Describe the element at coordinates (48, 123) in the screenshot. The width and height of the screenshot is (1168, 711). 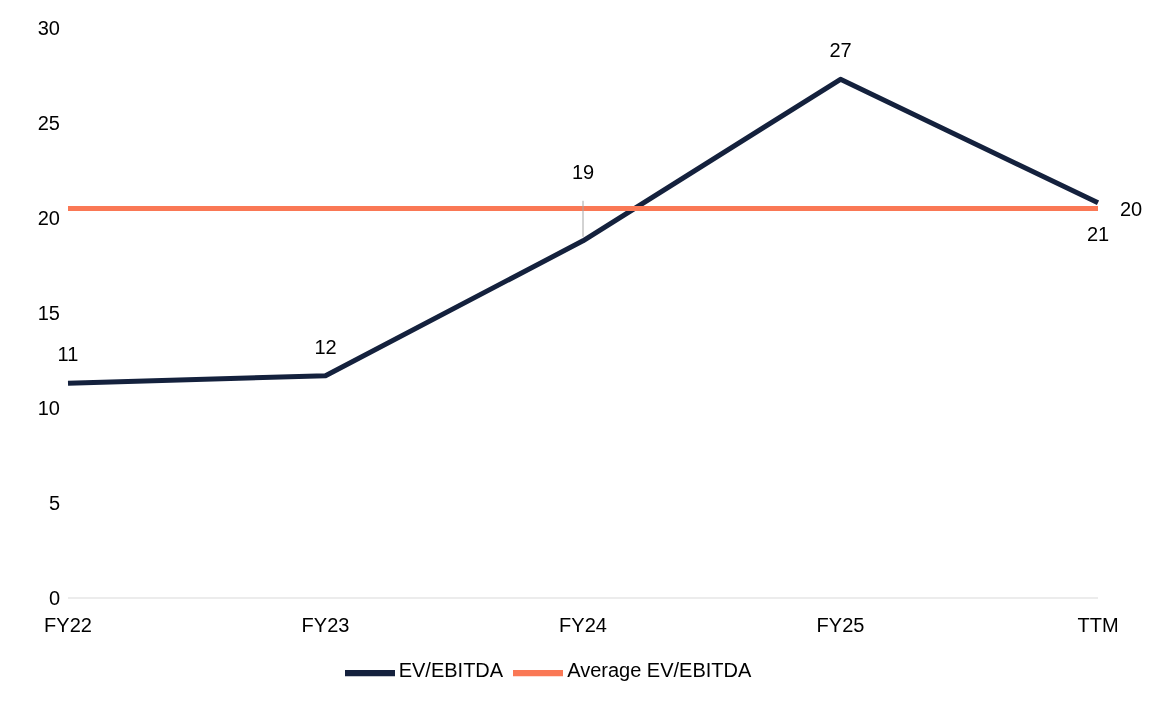
I see `y-tick-label: 25` at that location.